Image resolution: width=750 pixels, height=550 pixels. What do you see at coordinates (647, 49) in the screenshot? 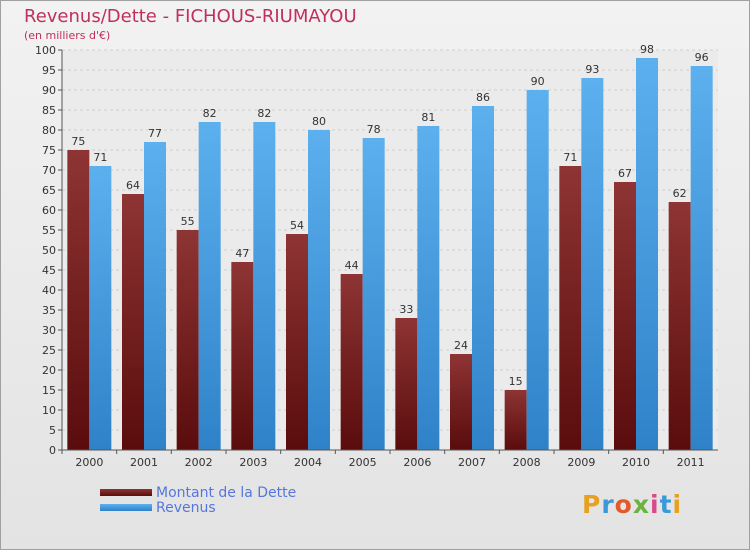
I see `data-label-revenus: 98` at bounding box center [647, 49].